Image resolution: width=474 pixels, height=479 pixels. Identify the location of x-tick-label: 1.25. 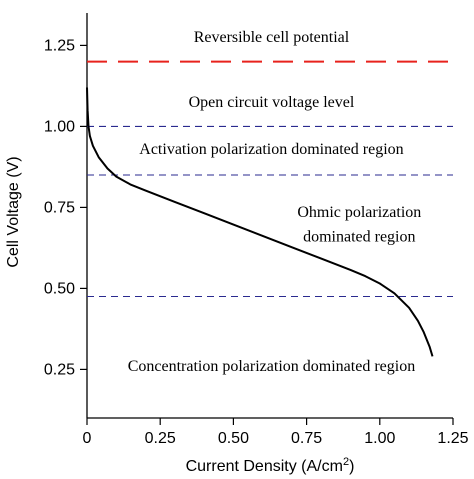
(452, 438).